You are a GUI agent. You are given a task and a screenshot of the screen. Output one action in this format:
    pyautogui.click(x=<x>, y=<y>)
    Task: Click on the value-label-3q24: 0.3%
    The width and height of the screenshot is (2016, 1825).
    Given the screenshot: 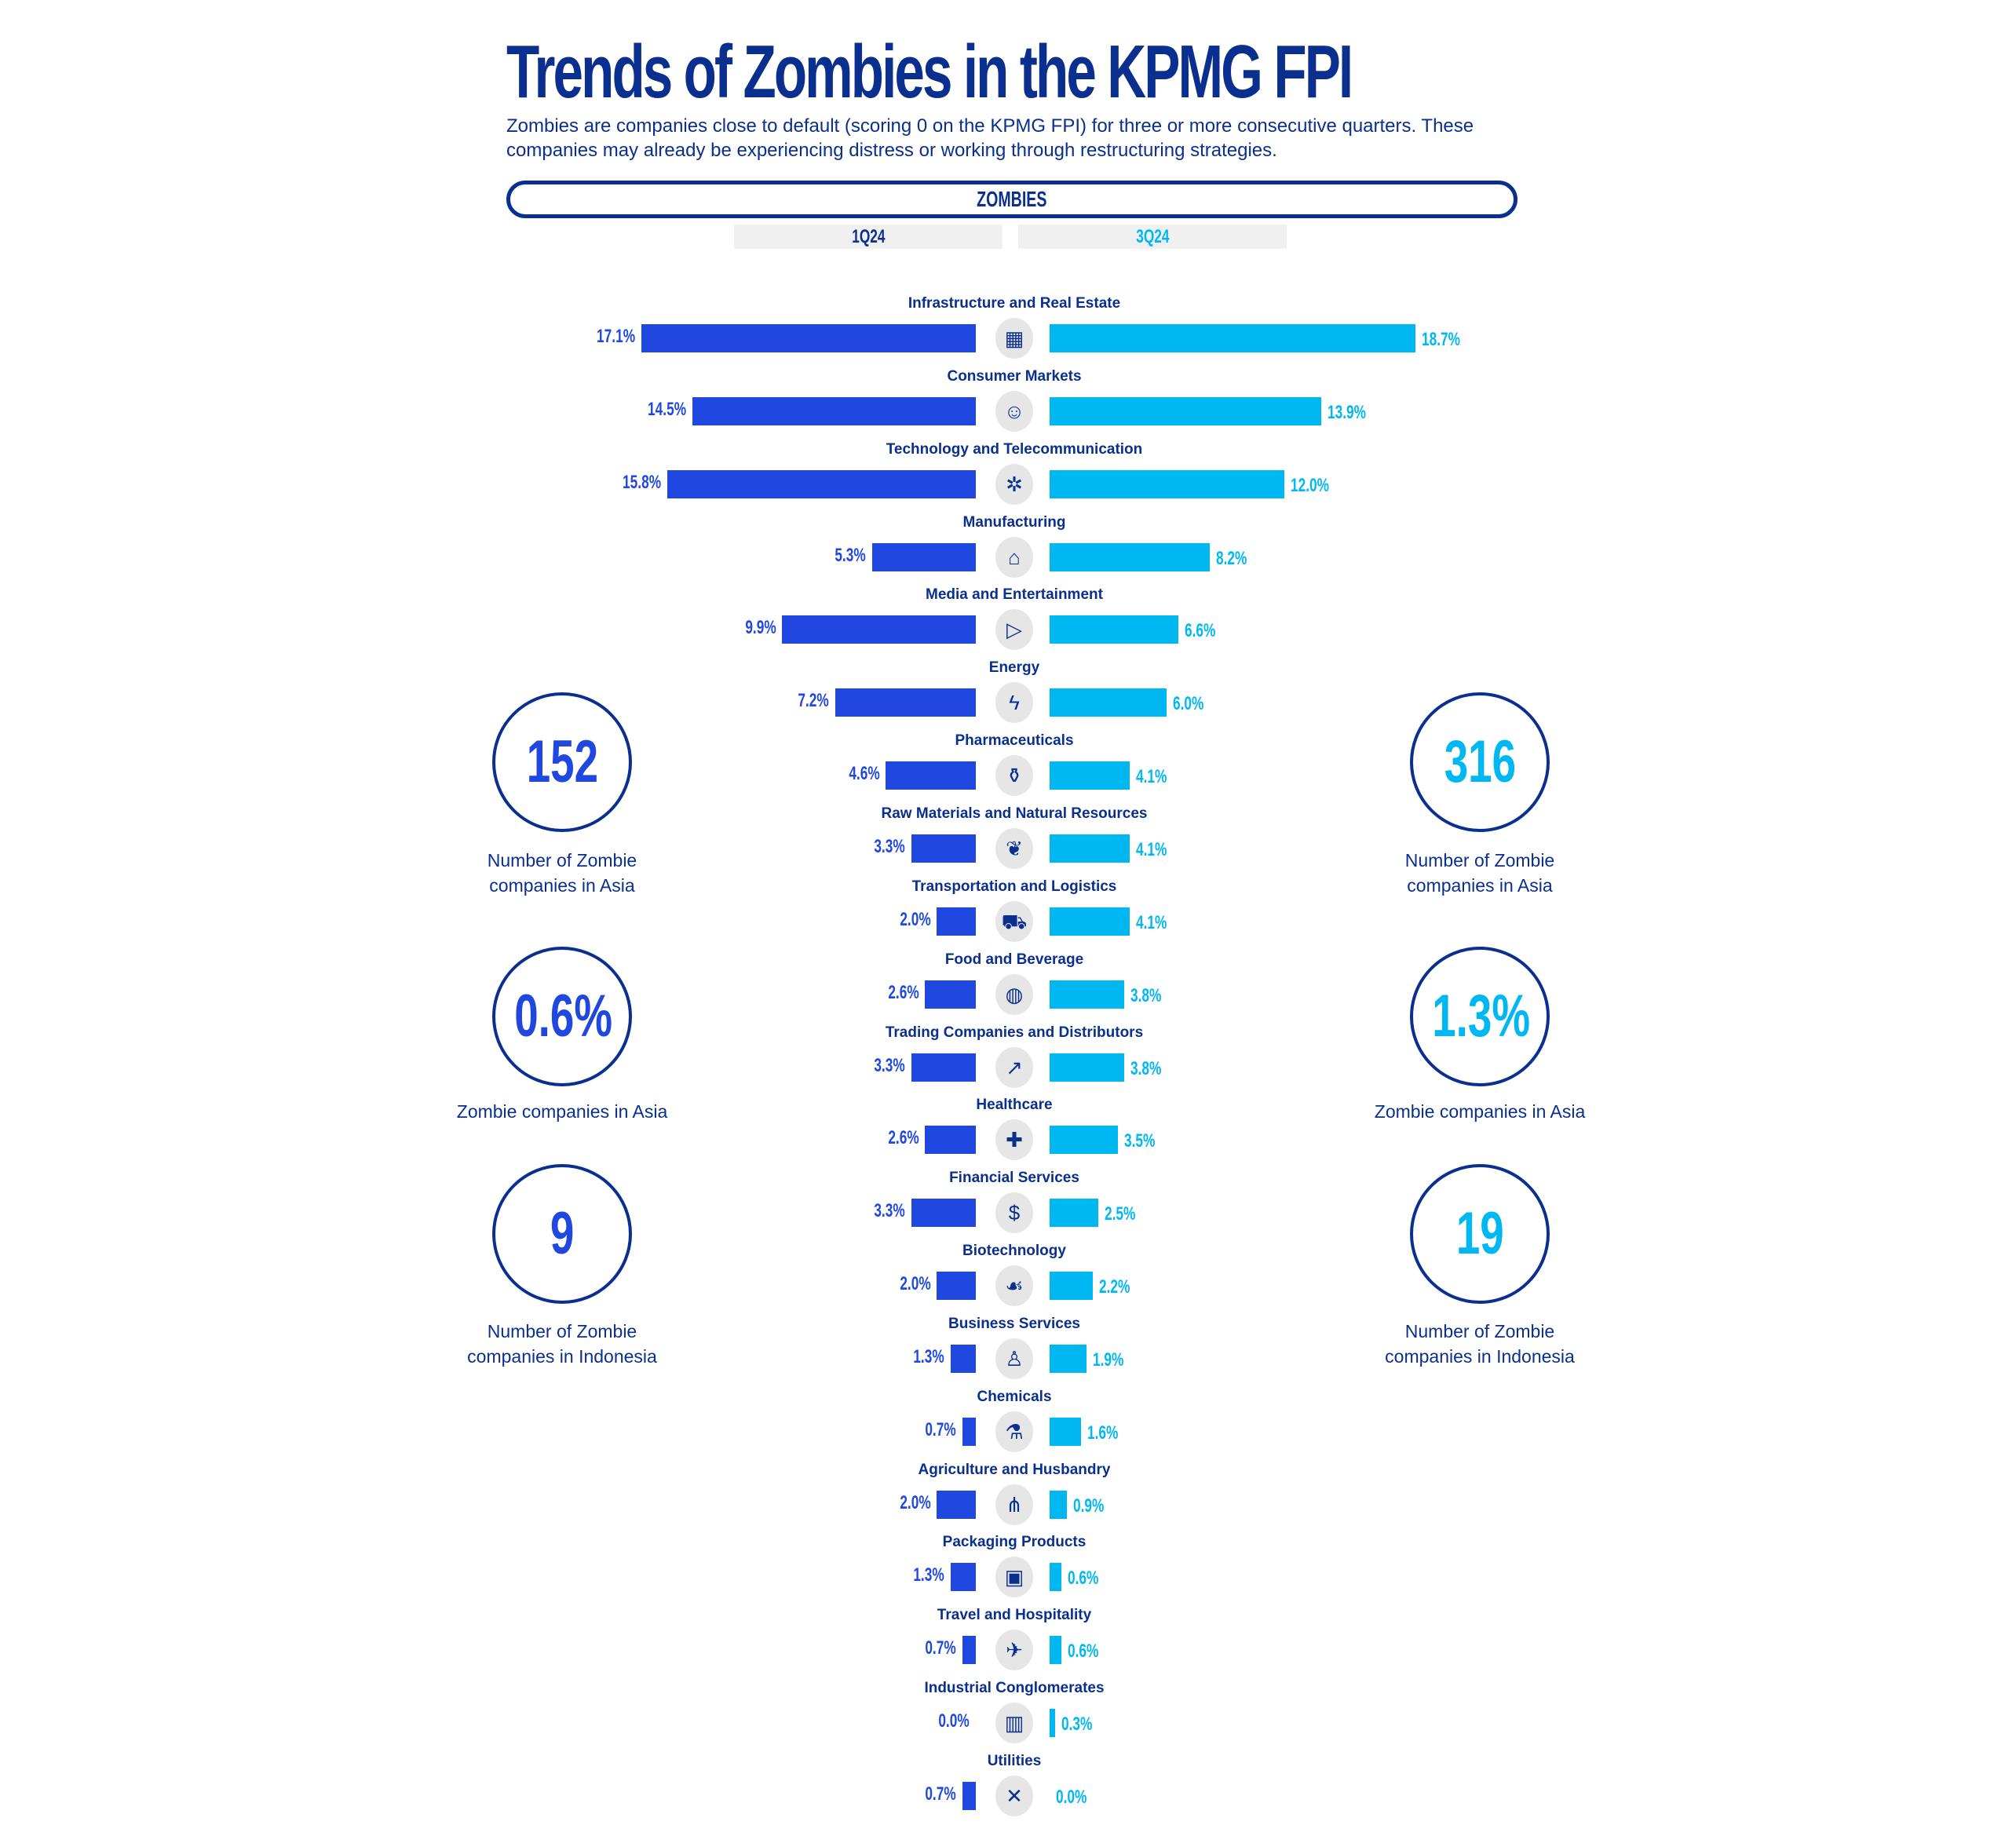 What is the action you would take?
    pyautogui.click(x=1083, y=1725)
    